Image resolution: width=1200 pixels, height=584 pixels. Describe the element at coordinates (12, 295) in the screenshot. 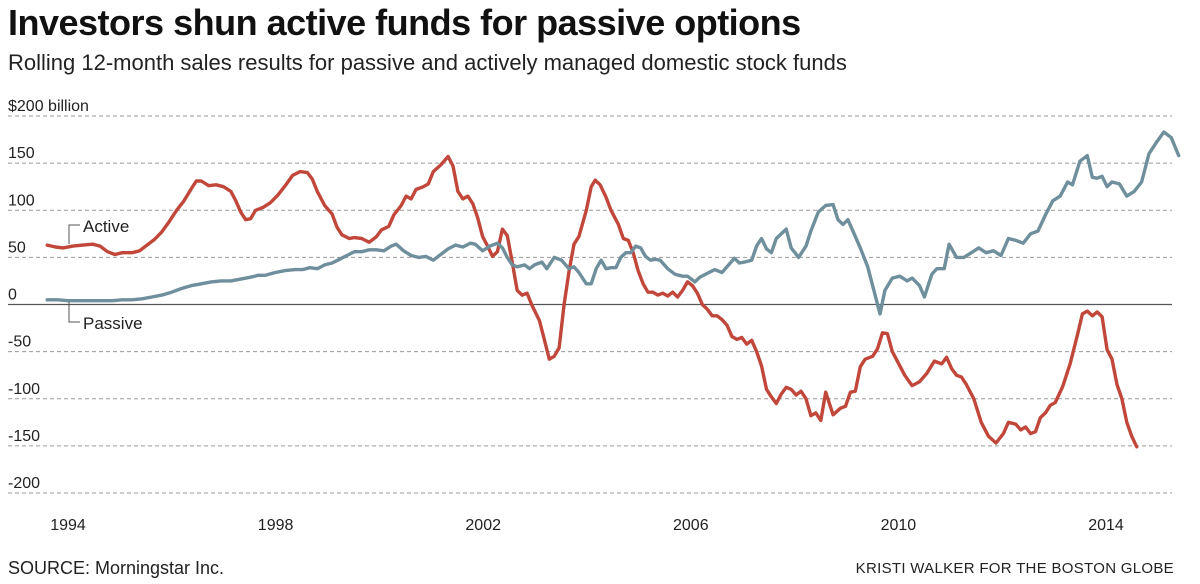

I see `y-tick-label: 0` at that location.